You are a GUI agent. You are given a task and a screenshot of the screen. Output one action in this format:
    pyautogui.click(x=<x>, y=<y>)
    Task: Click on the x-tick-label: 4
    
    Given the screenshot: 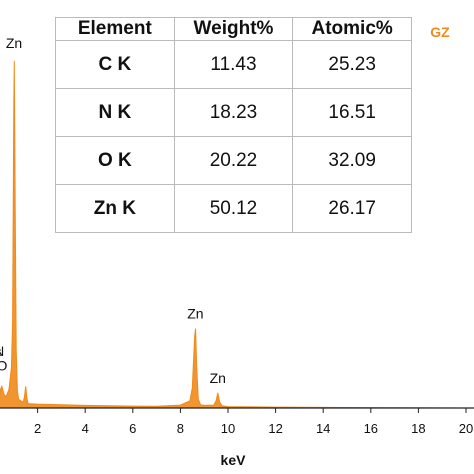 What is the action you would take?
    pyautogui.click(x=85, y=428)
    